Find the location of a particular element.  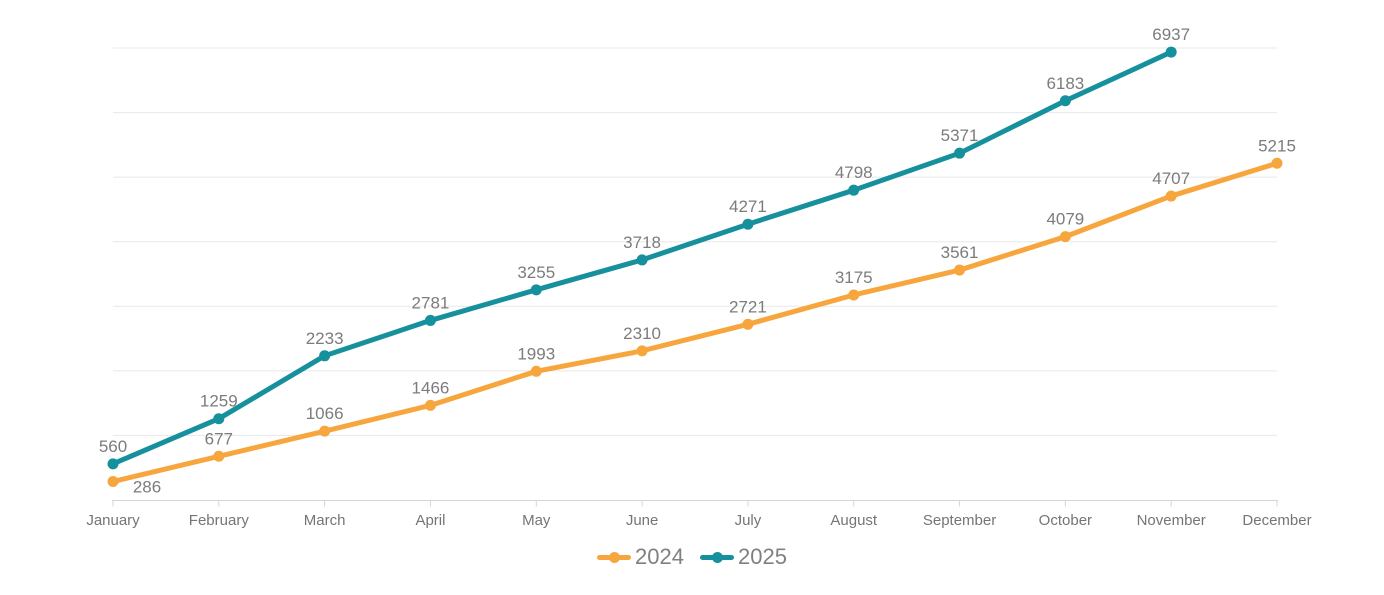

legend-item-2025: 2025 is located at coordinates (743, 557).